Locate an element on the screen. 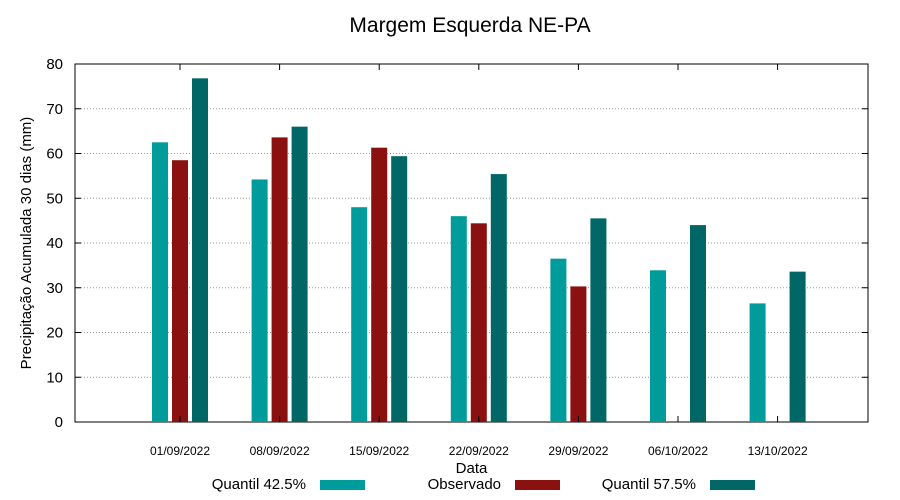 This screenshot has width=900, height=500. legend: Quantil 42.5% Observado Quantil 57.5% is located at coordinates (483, 484).